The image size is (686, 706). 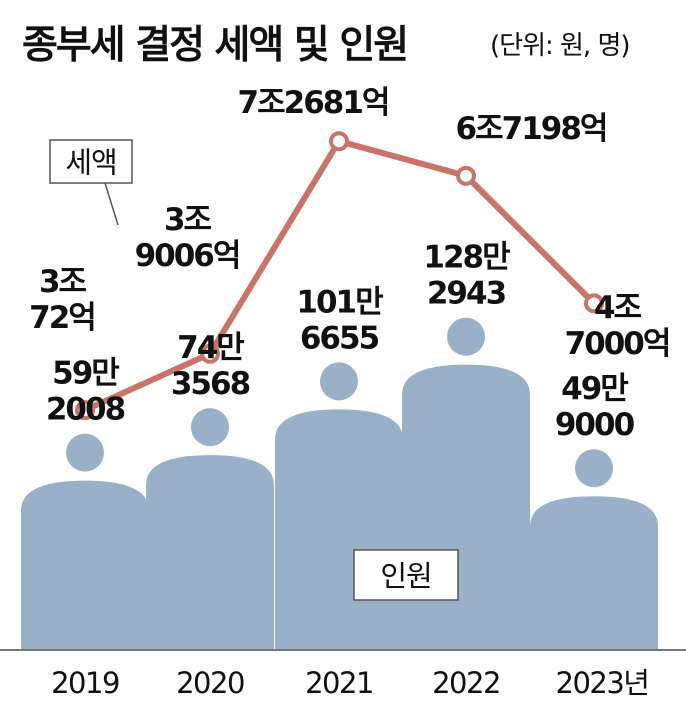 What do you see at coordinates (339, 141) in the screenshot?
I see `tax-point-2021` at bounding box center [339, 141].